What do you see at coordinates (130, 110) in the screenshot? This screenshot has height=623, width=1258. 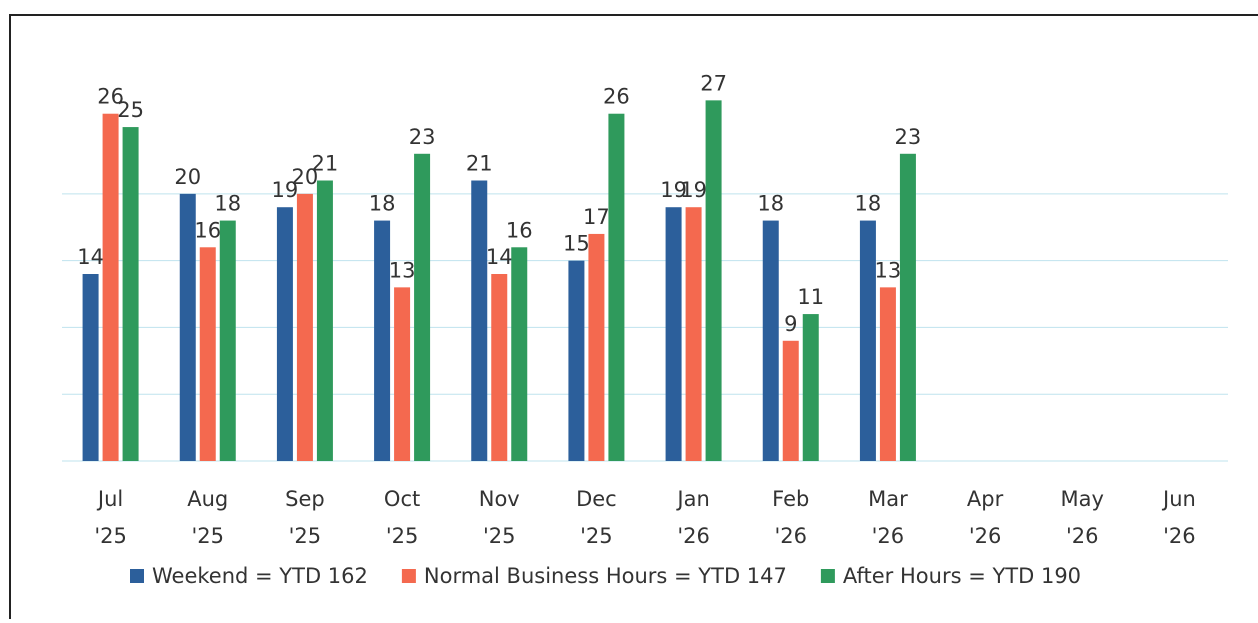 I see `data-label: 25` at bounding box center [130, 110].